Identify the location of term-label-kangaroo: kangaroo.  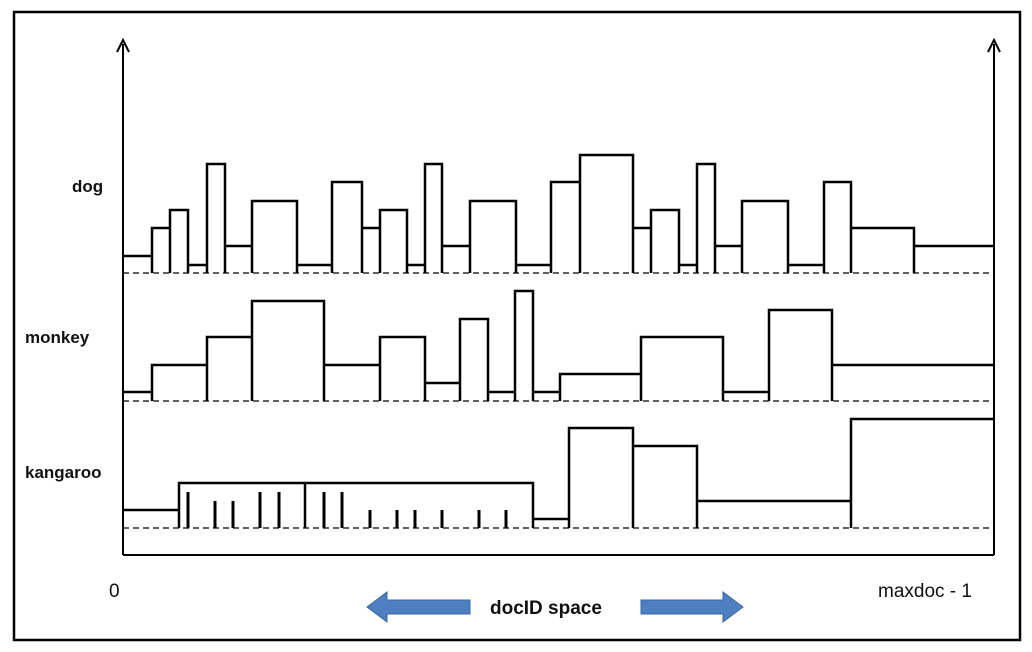
(63, 472).